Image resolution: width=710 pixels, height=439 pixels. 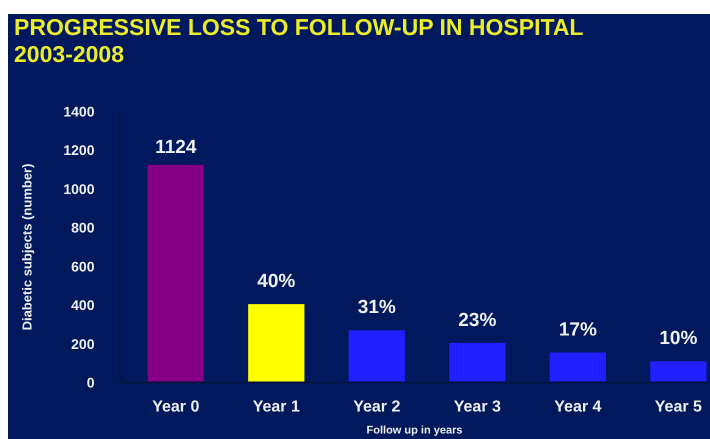 I want to click on y-tick-label: 1400, so click(x=79, y=112).